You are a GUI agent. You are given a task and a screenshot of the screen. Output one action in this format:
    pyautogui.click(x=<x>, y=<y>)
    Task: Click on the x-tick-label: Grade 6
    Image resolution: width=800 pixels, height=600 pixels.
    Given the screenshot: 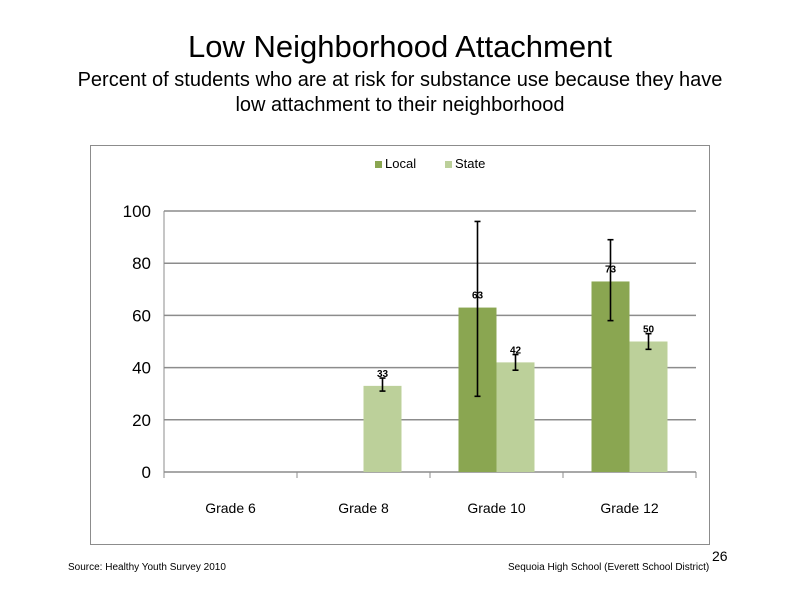 What is the action you would take?
    pyautogui.click(x=230, y=508)
    